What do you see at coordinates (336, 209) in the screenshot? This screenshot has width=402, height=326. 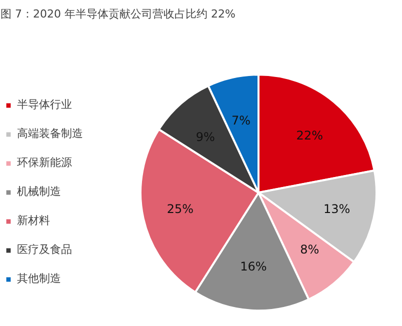 I see `data-label: 13%` at bounding box center [336, 209].